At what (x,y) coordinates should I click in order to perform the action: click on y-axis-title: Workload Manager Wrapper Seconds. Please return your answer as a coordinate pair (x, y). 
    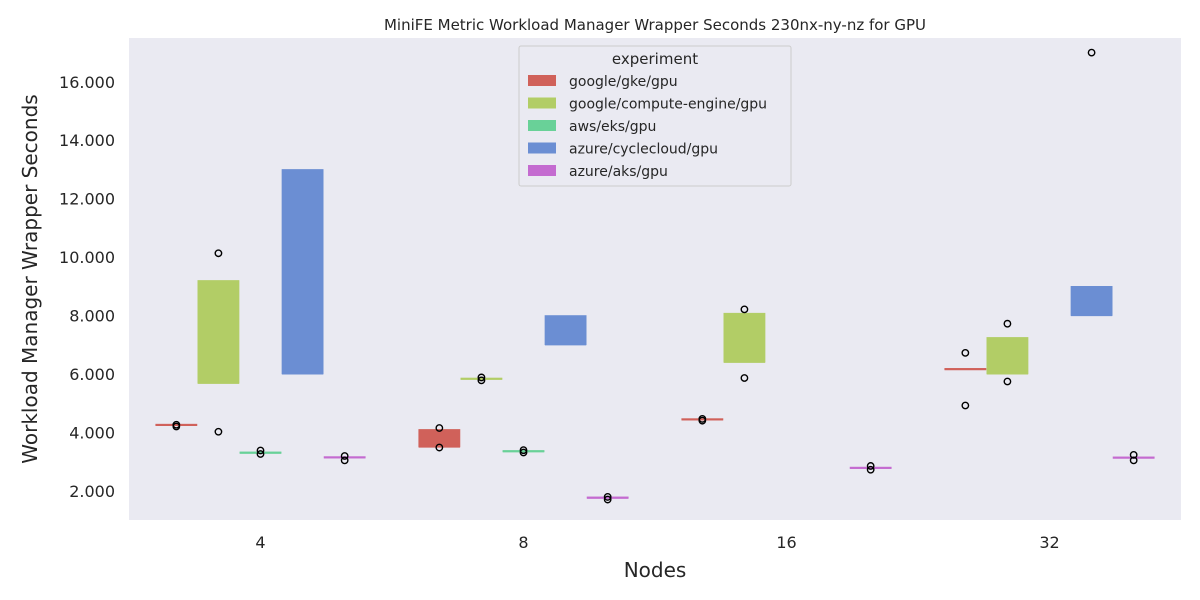
    Looking at the image, I should click on (30, 278).